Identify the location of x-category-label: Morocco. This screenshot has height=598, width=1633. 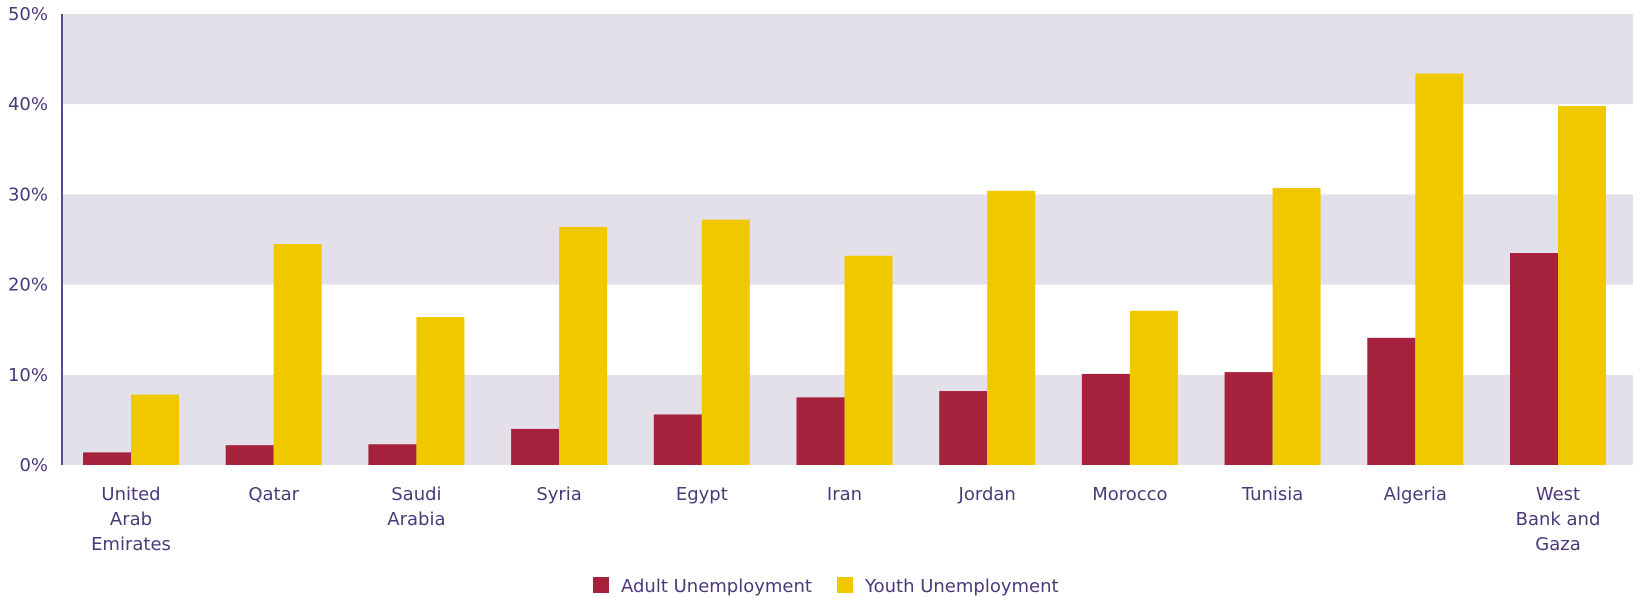
(1129, 494).